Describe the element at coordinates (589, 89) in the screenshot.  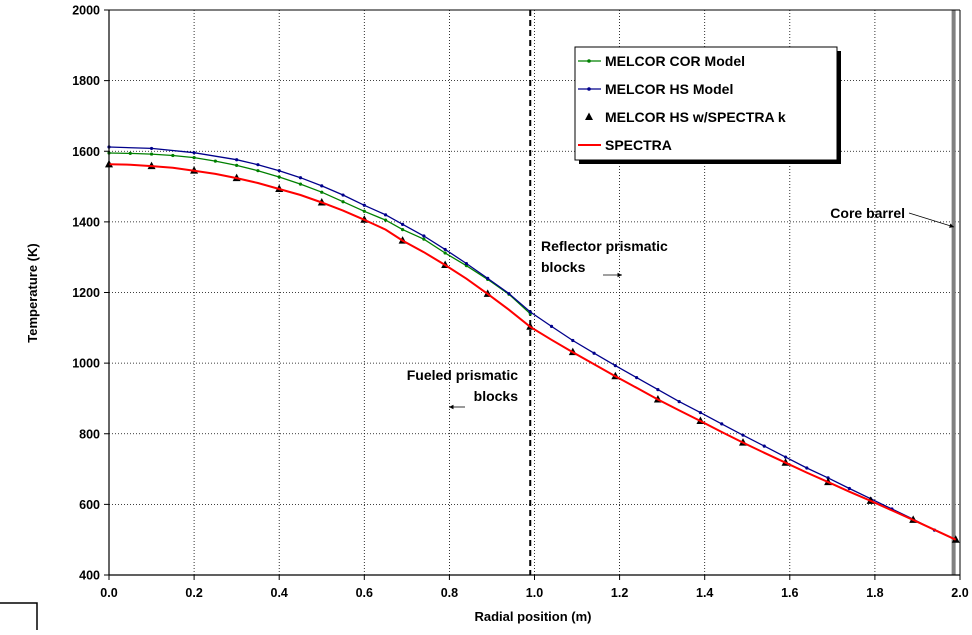
I see `legend-dot` at that location.